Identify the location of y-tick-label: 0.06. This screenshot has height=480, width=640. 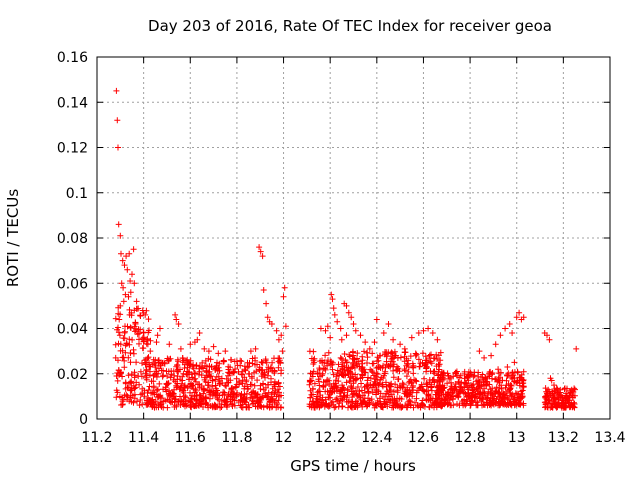
(72, 284).